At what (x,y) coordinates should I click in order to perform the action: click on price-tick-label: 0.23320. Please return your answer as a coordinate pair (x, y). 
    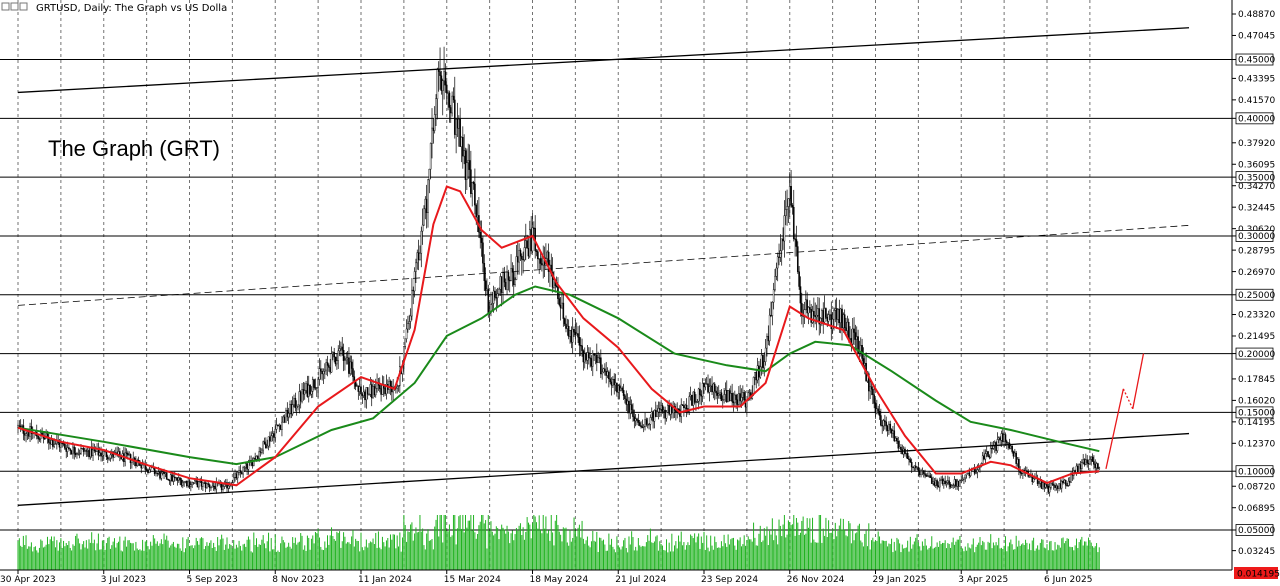
    Looking at the image, I should click on (1256, 316).